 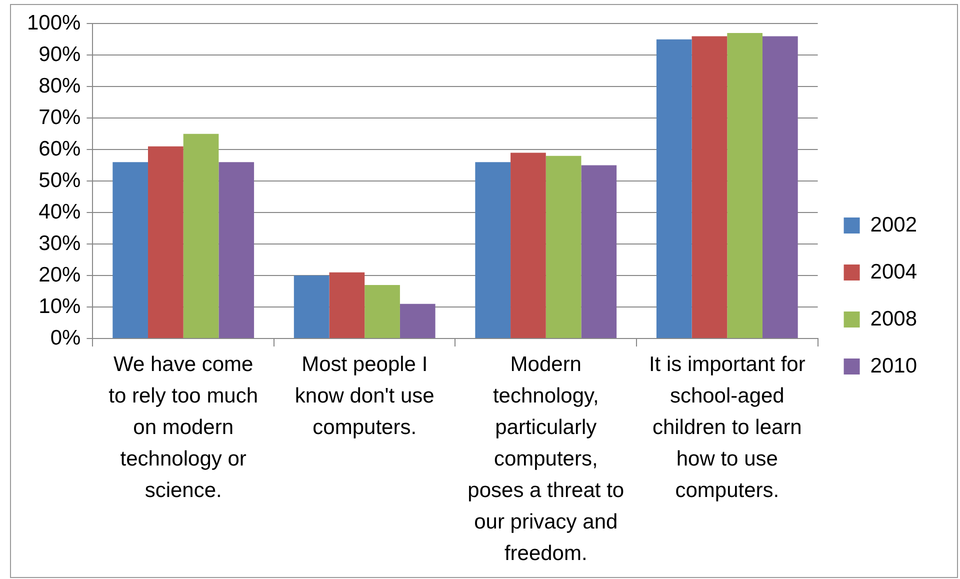 I want to click on y-tick-label: 90%, so click(x=59, y=54).